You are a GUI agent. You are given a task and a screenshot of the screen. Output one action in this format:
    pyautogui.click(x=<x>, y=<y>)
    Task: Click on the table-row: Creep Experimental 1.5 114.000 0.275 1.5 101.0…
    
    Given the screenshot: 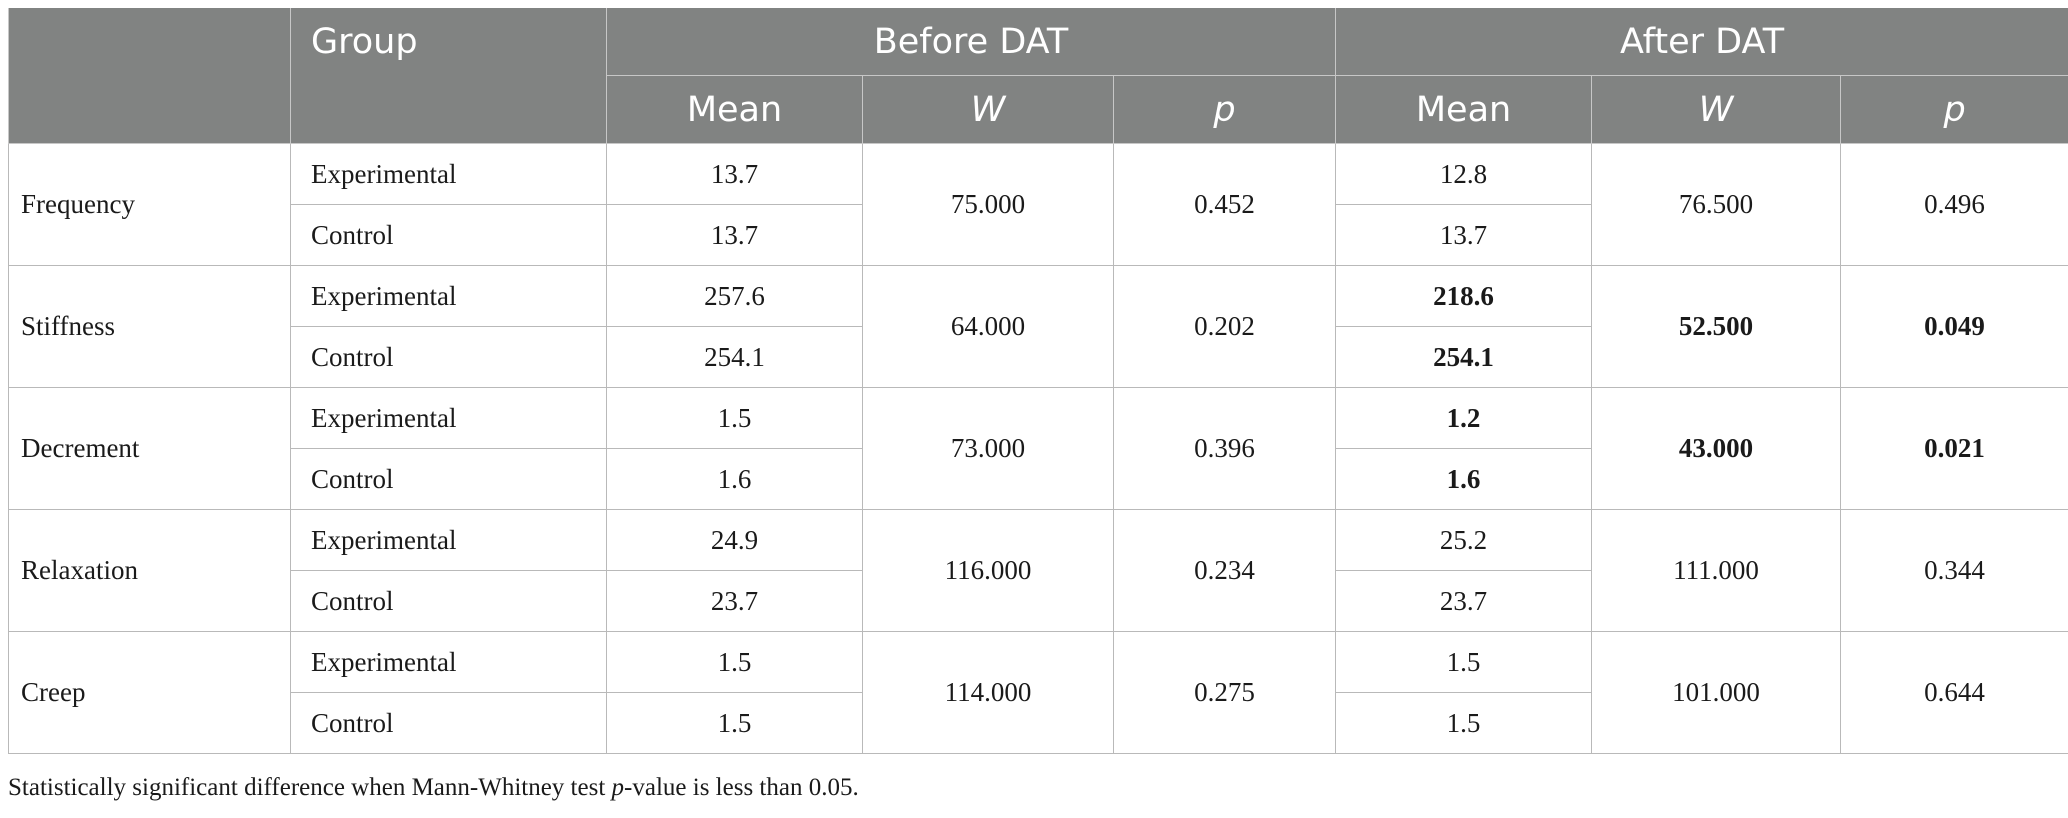 What is the action you would take?
    pyautogui.click(x=1038, y=692)
    